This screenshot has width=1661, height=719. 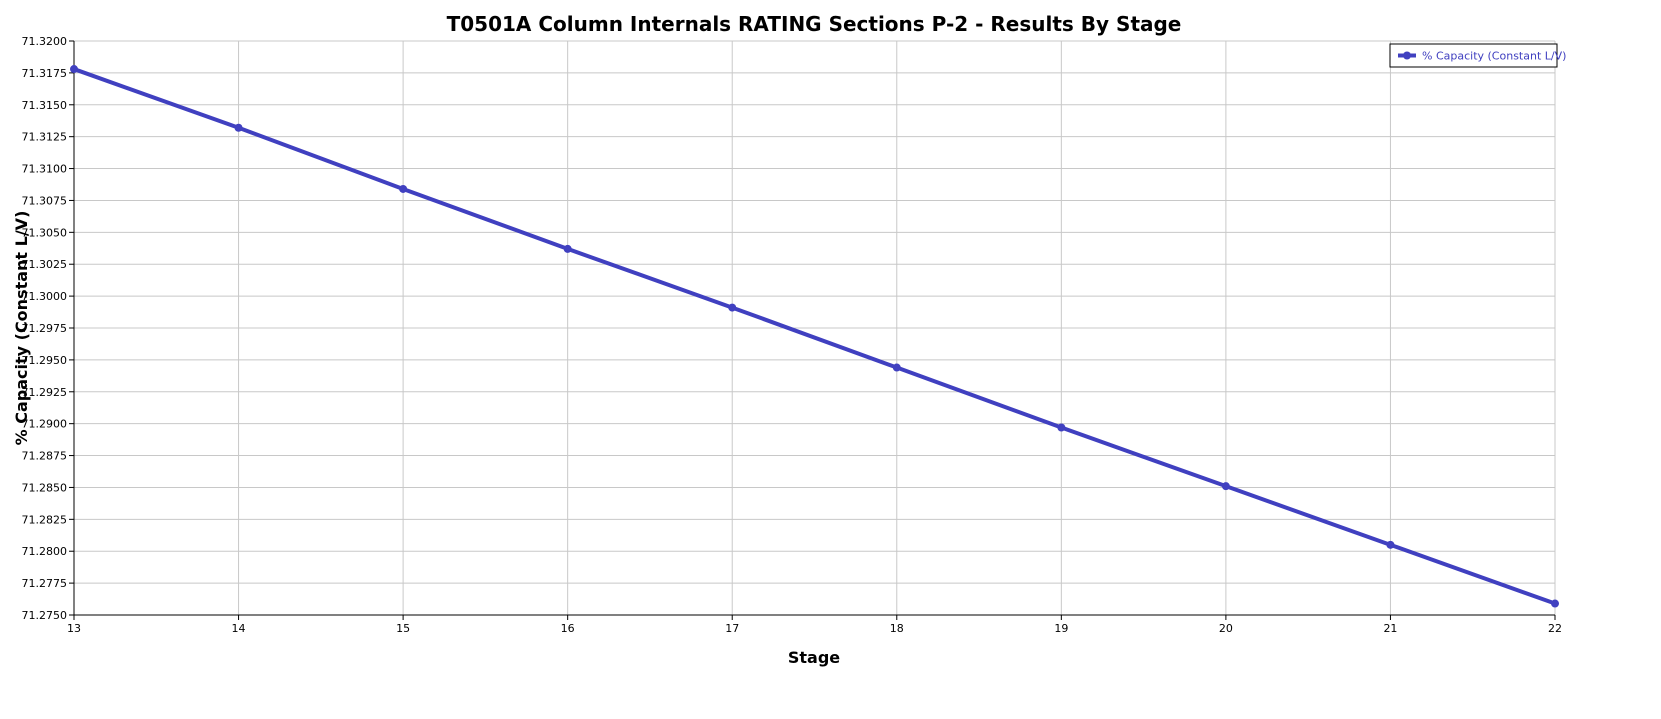 What do you see at coordinates (74, 628) in the screenshot?
I see `x-tick-label: 13` at bounding box center [74, 628].